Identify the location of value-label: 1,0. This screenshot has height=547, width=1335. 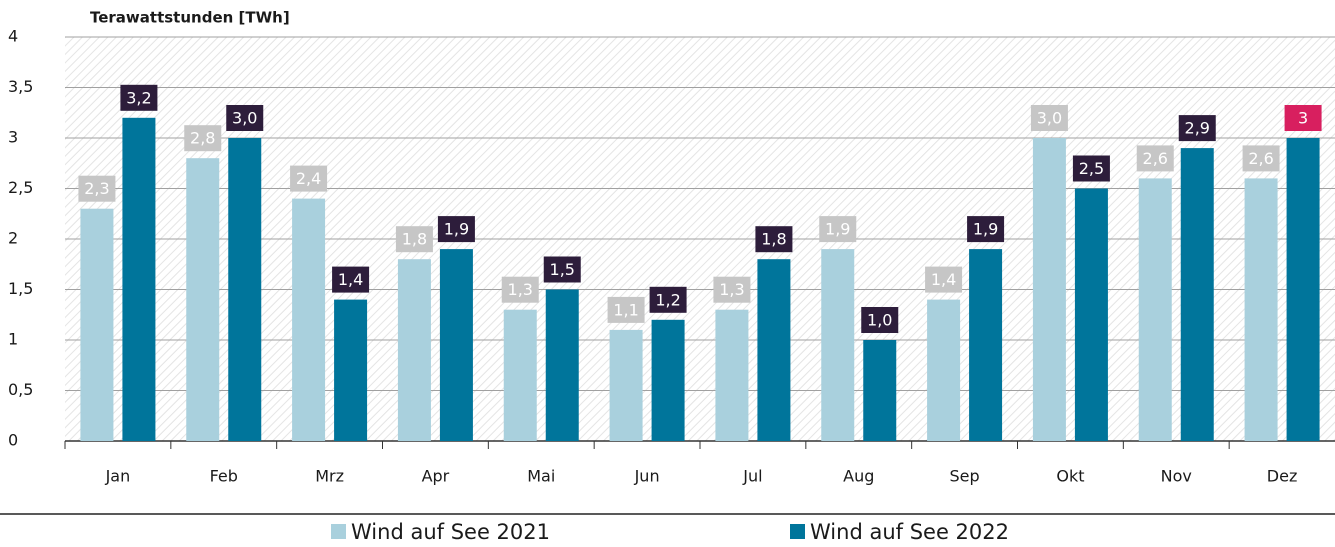
(879, 320).